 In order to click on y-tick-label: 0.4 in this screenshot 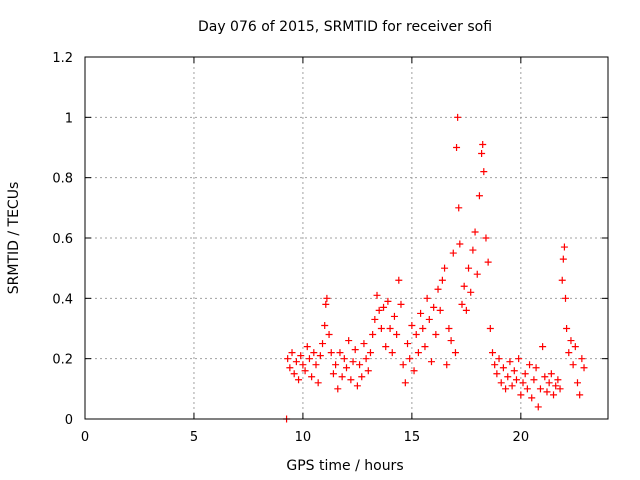, I will do `click(62, 299)`.